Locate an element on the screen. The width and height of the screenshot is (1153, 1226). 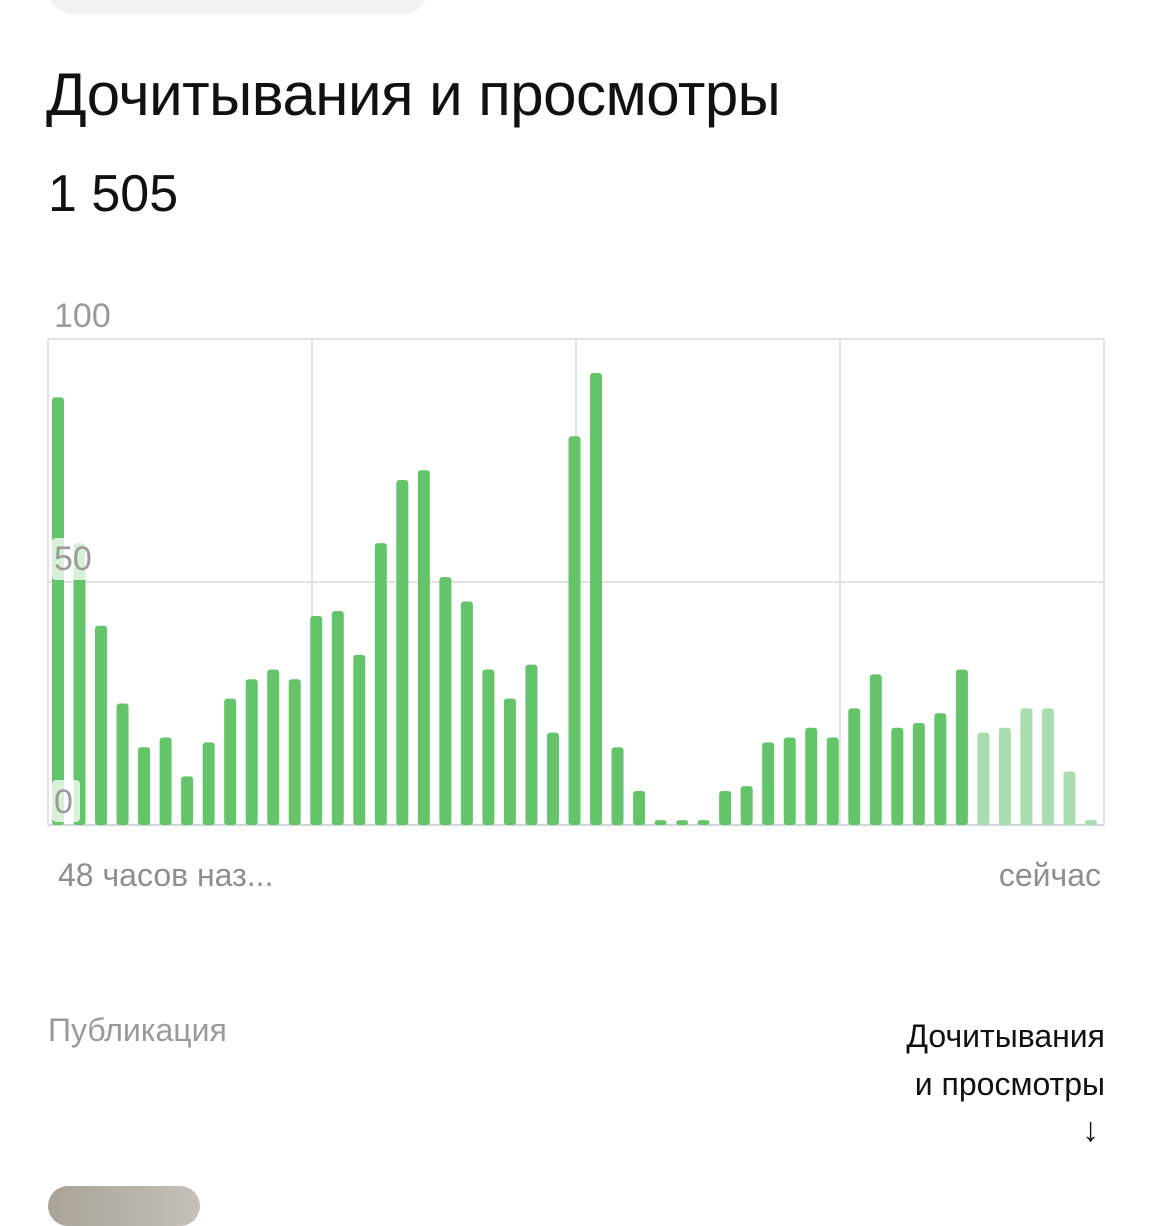
page-title: Дочитывания и просмотры is located at coordinates (413, 94).